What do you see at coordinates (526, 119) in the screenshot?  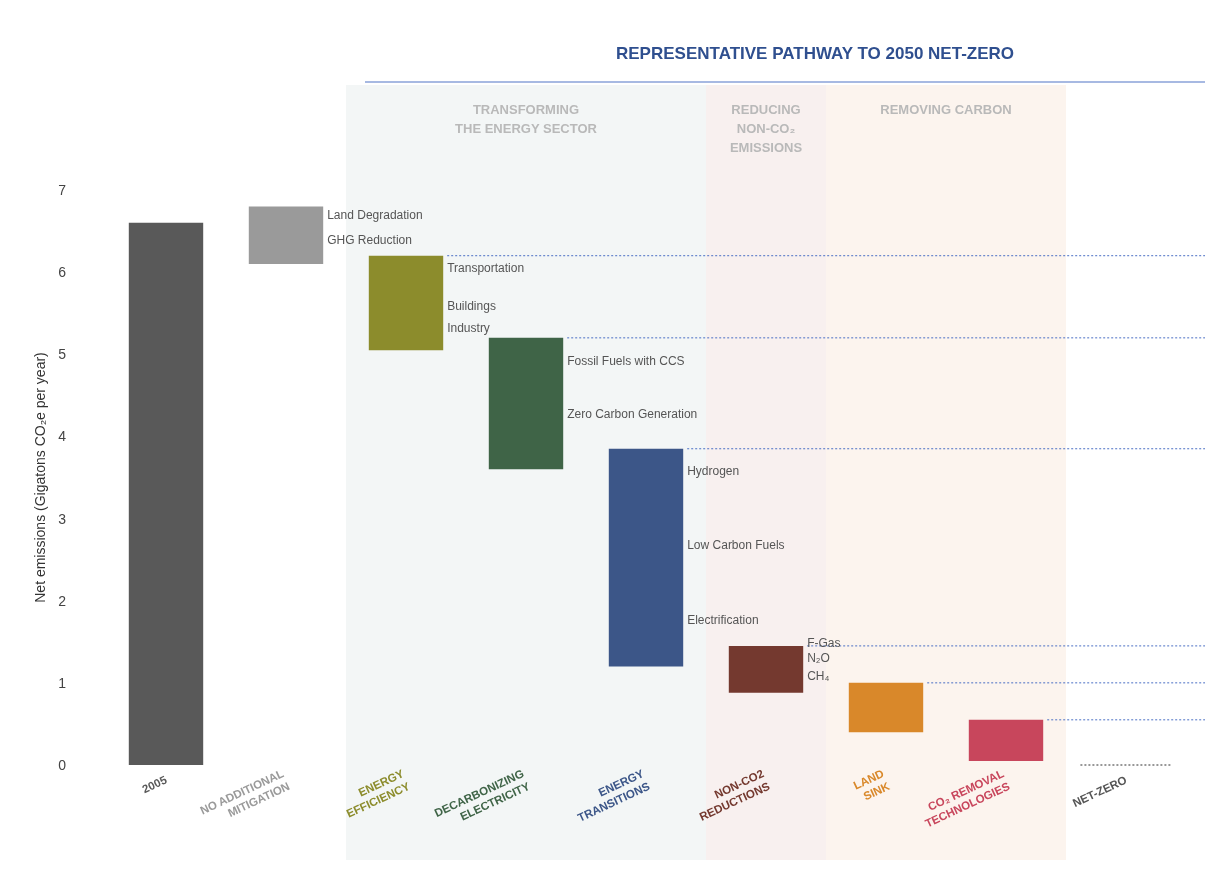 I see `band-label: TRANSFORMING THE ENERGY SECTOR` at bounding box center [526, 119].